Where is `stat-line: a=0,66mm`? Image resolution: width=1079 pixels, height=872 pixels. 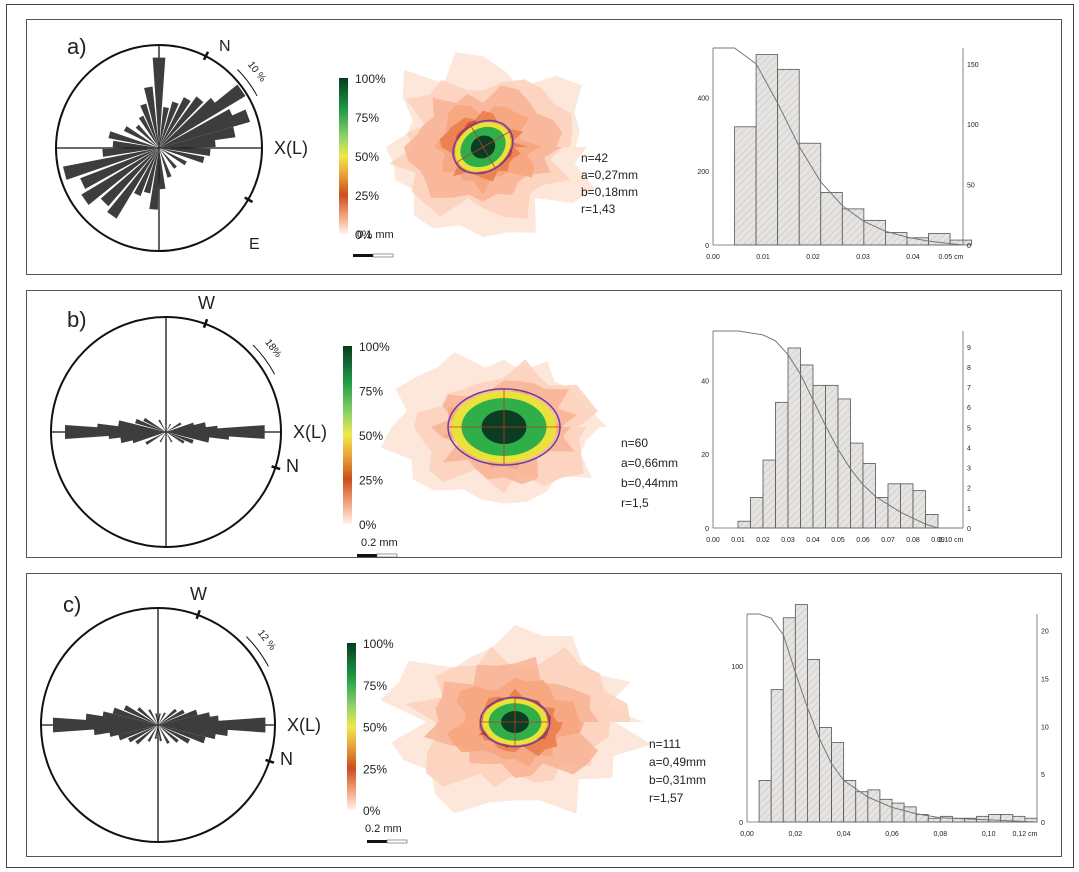
stat-line: a=0,66mm is located at coordinates (649, 463).